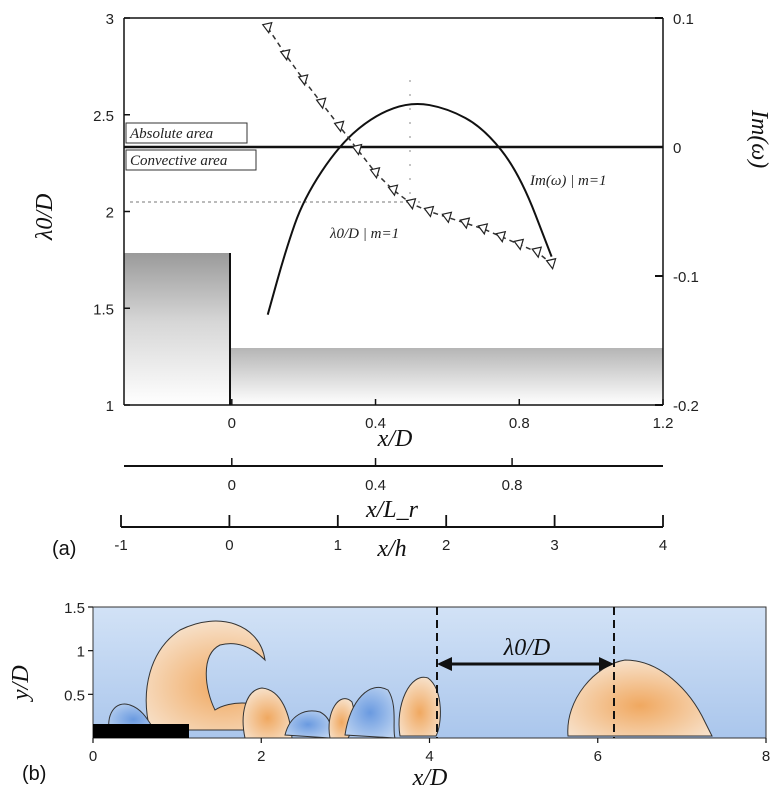 The width and height of the screenshot is (773, 793). Describe the element at coordinates (519, 423) in the screenshot. I see `x-tick-label: 0.8` at that location.